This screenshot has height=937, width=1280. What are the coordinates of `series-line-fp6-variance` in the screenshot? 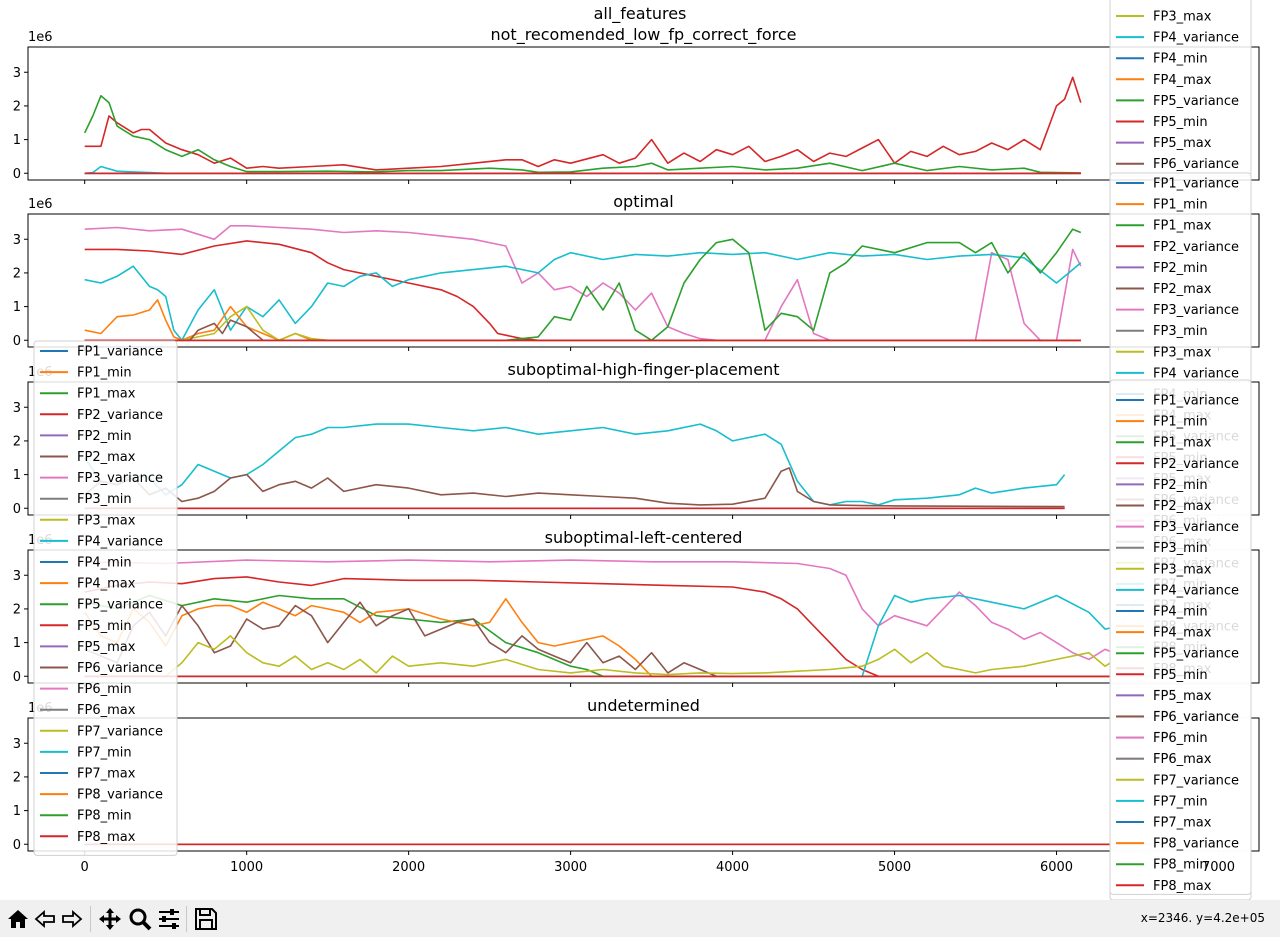 It's located at (639, 639).